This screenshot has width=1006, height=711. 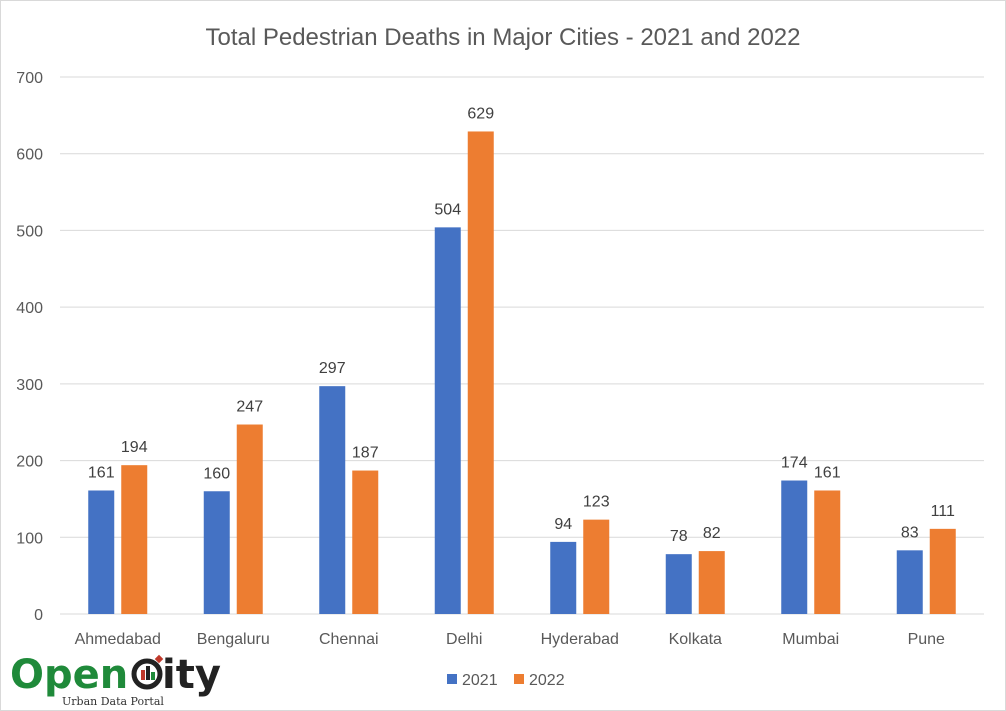 What do you see at coordinates (910, 532) in the screenshot?
I see `data-label: 83` at bounding box center [910, 532].